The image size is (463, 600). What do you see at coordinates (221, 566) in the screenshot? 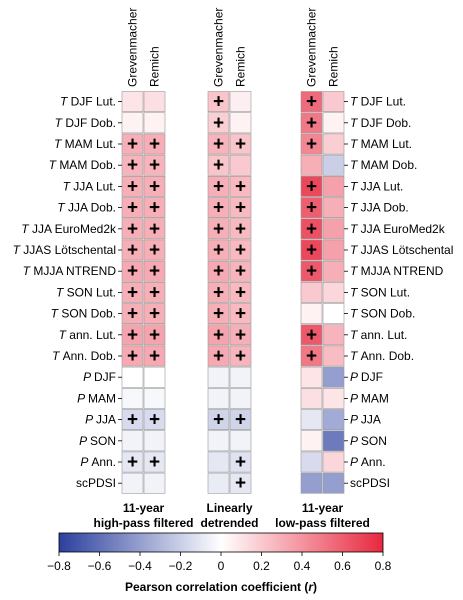
I see `colorbar-tick-label: 0` at bounding box center [221, 566].